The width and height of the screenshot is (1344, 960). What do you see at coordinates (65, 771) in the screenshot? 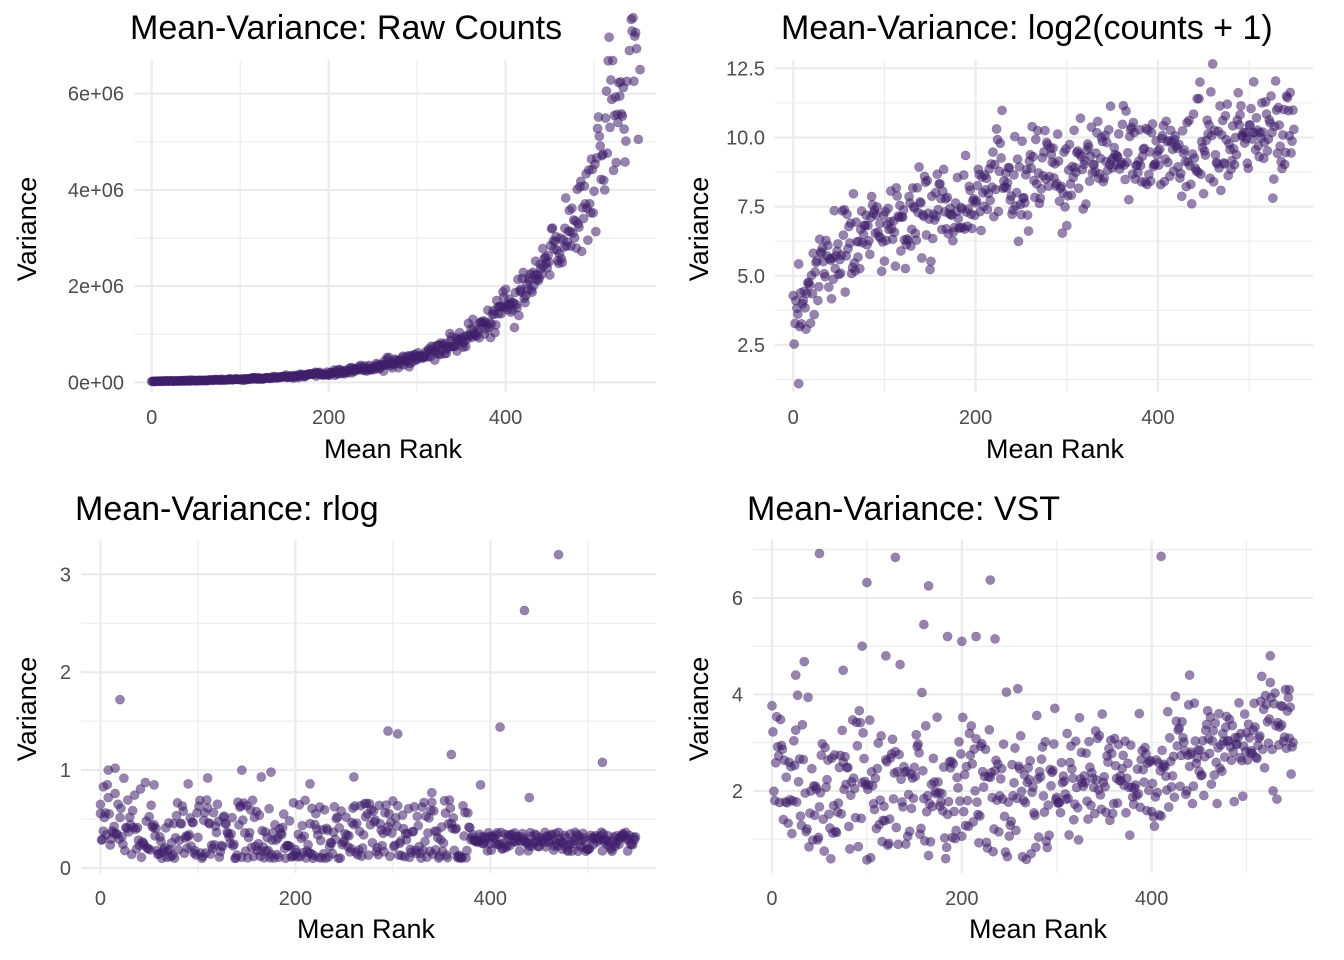
I see `y-tick-label: 1` at bounding box center [65, 771].